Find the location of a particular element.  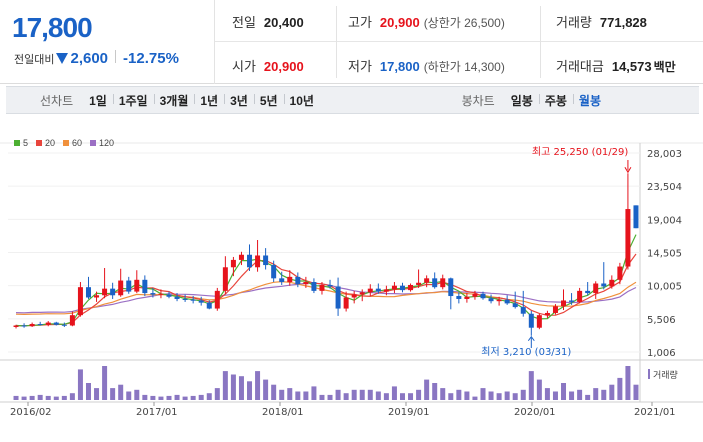

tab-monthly: 월봉 is located at coordinates (589, 100).